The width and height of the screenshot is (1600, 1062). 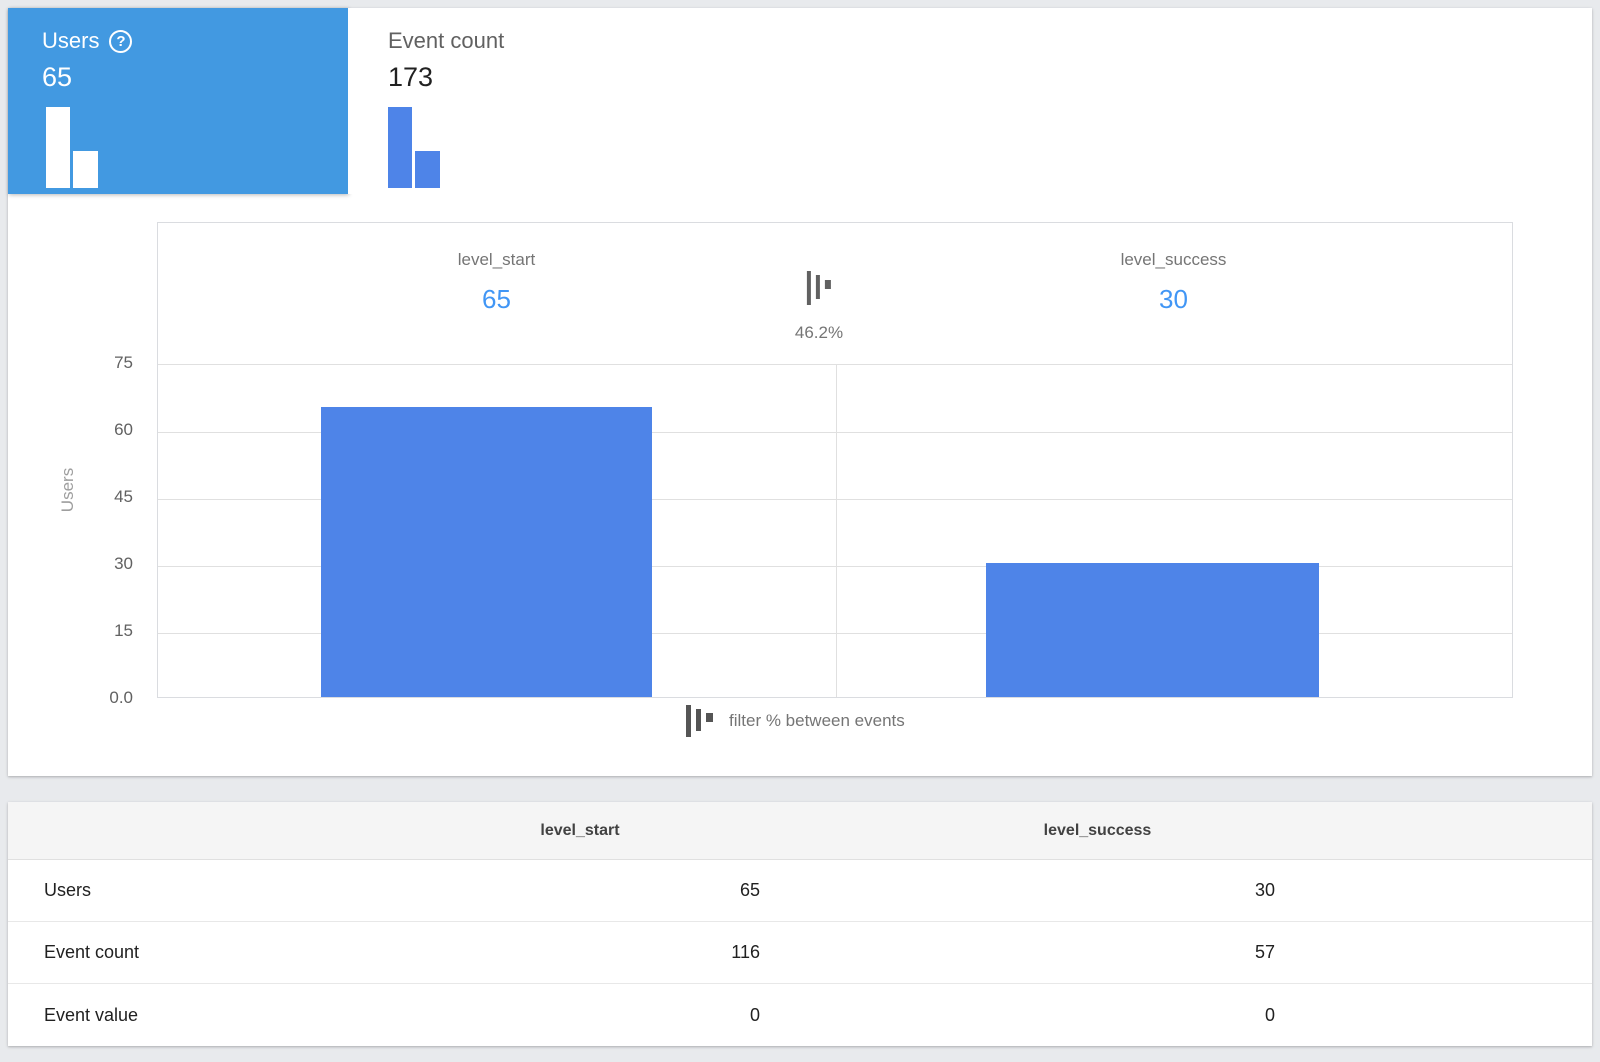 What do you see at coordinates (1264, 952) in the screenshot?
I see `cell-value: 57` at bounding box center [1264, 952].